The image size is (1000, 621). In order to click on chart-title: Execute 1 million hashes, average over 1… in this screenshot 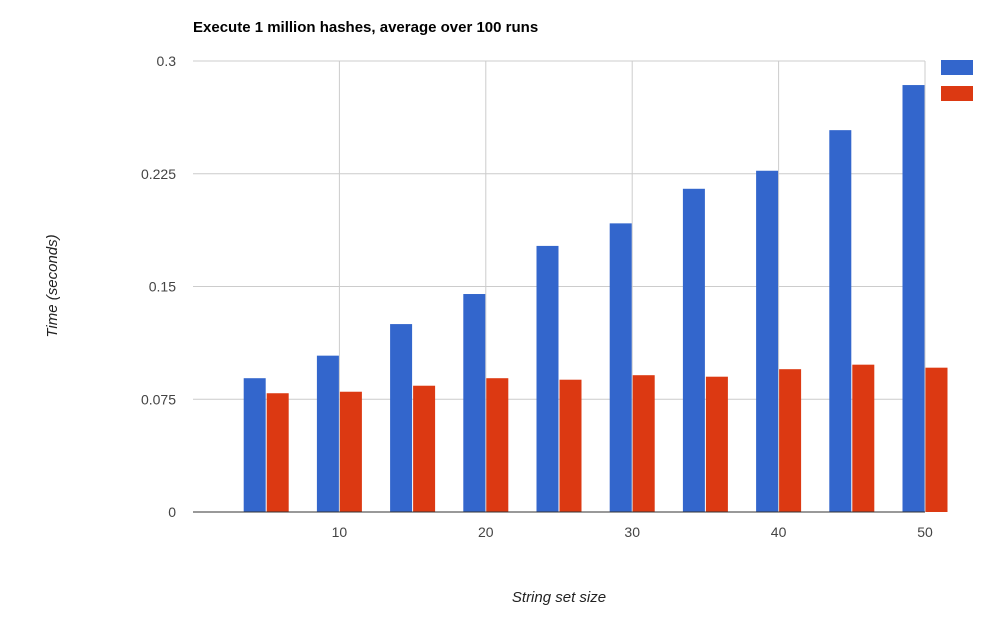, I will do `click(365, 27)`.